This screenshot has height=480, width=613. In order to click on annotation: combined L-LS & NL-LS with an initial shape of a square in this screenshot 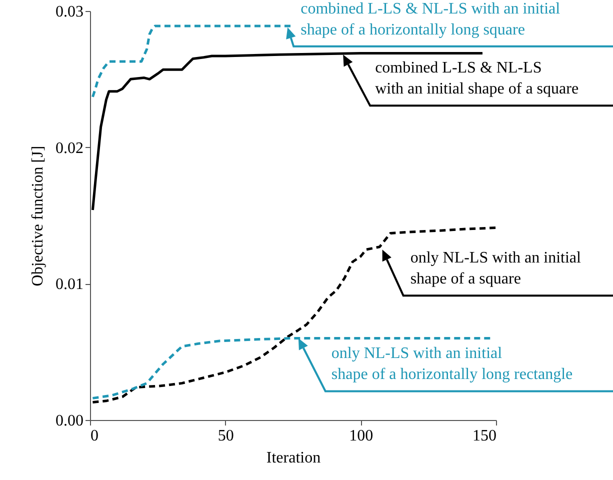, I will do `click(477, 79)`.